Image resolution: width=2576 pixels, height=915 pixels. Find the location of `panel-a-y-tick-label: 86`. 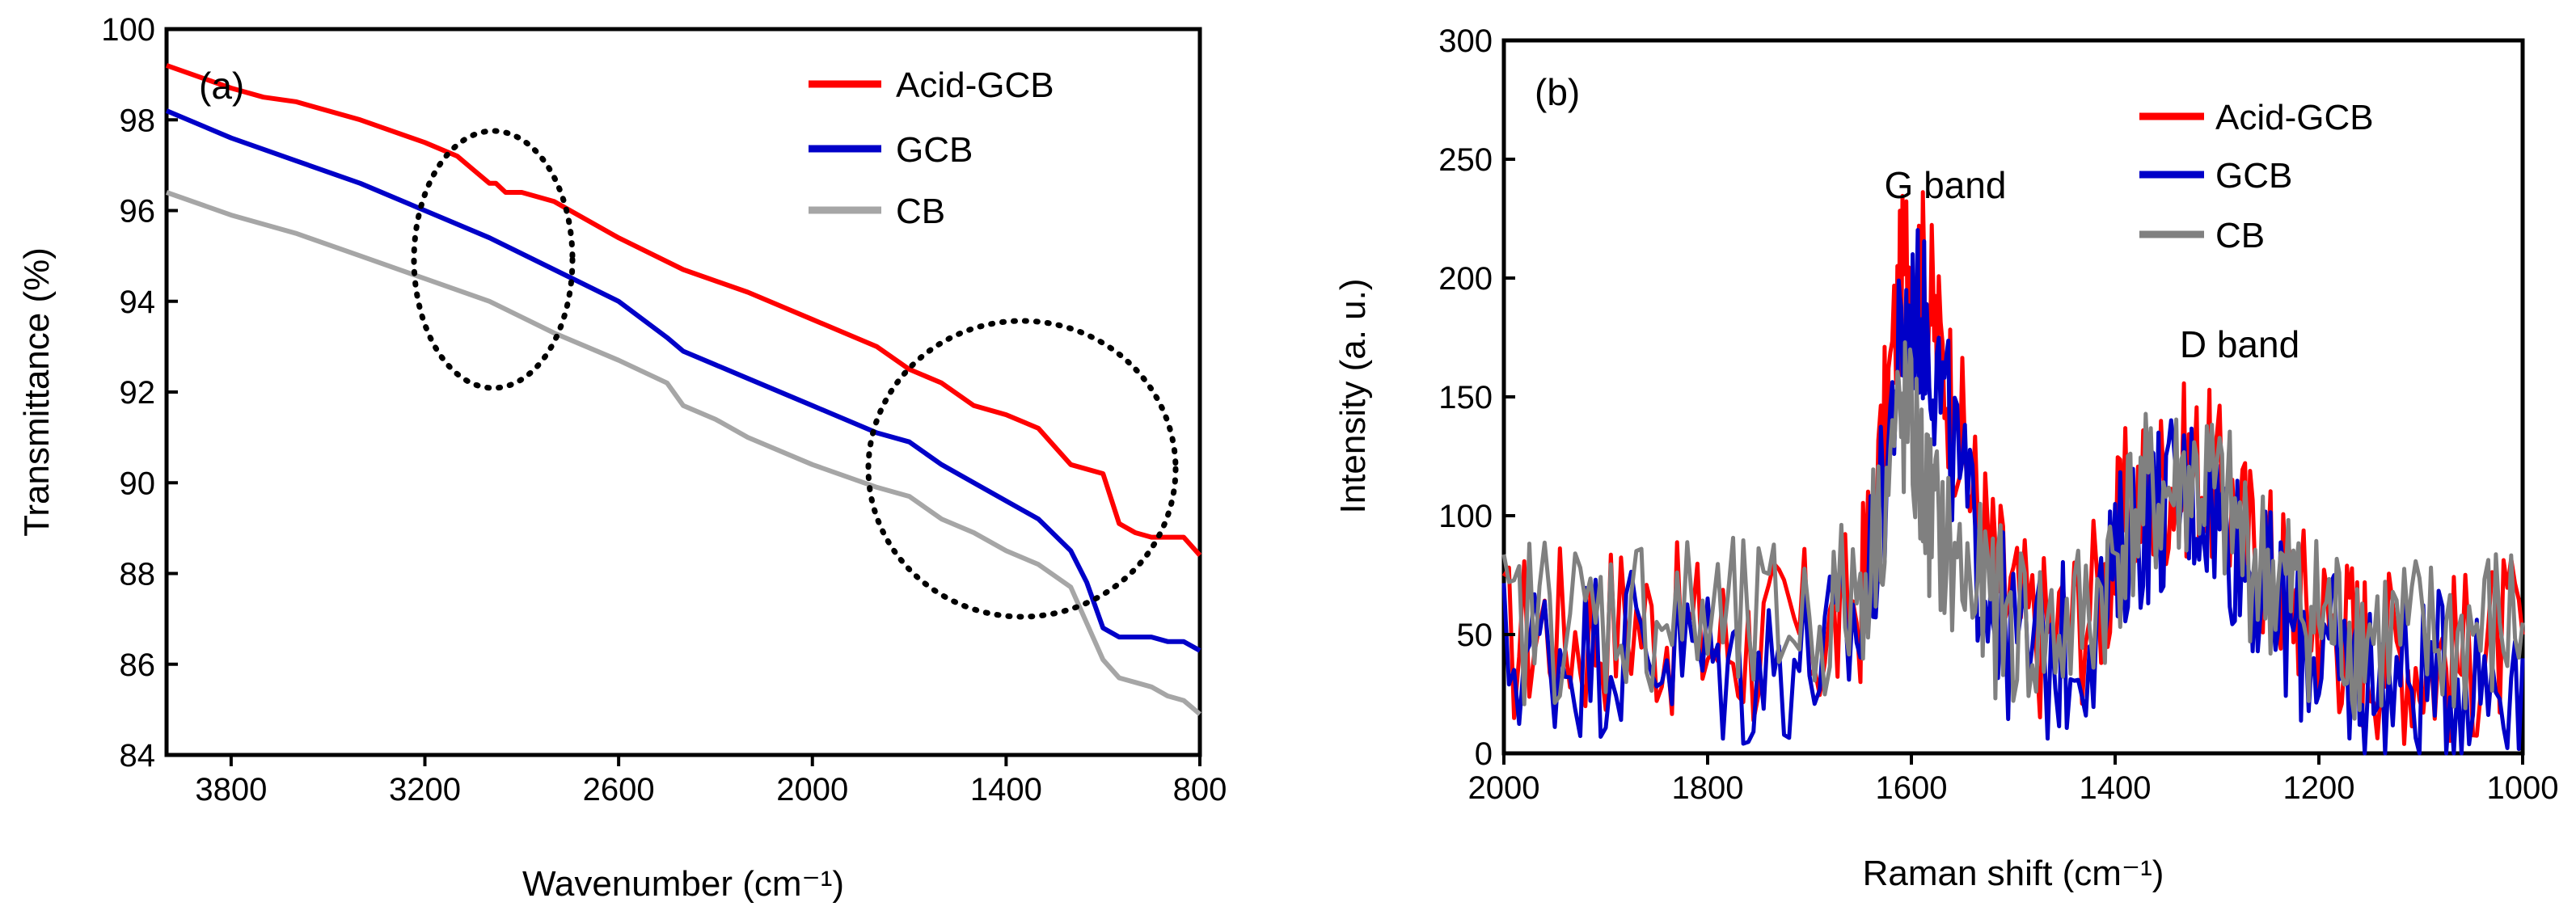

panel-a-y-tick-label: 86 is located at coordinates (138, 665).